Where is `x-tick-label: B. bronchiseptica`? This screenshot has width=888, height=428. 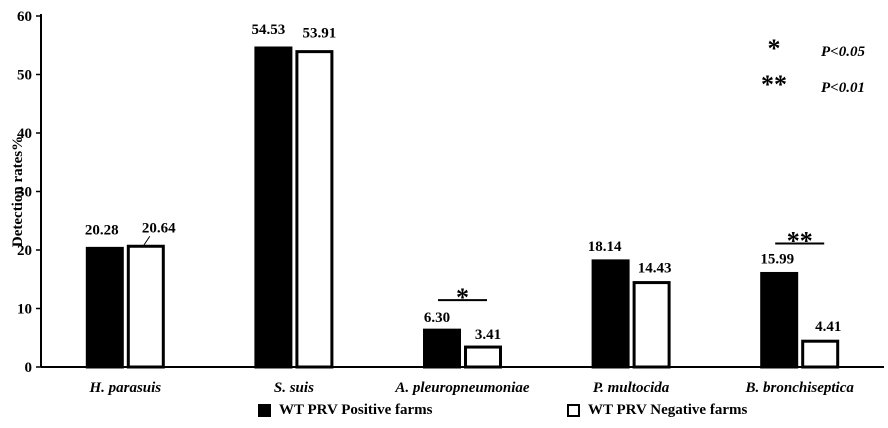
x-tick-label: B. bronchiseptica is located at coordinates (800, 388).